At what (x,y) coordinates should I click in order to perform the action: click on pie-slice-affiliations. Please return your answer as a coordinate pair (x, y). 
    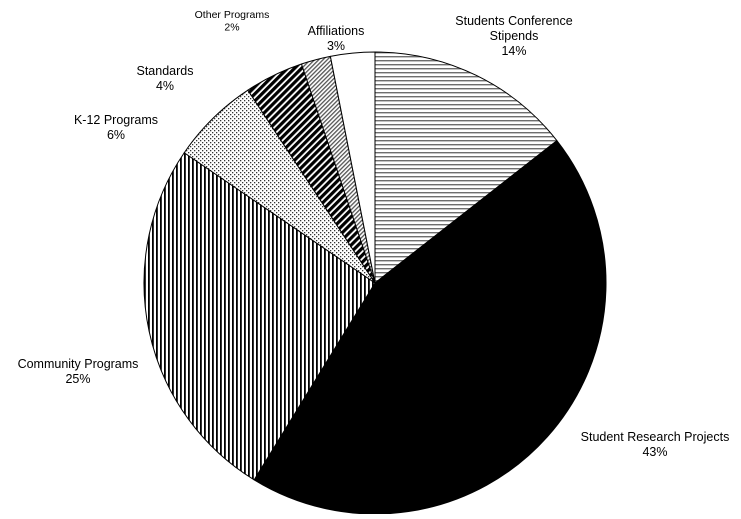
    Looking at the image, I should click on (352, 167).